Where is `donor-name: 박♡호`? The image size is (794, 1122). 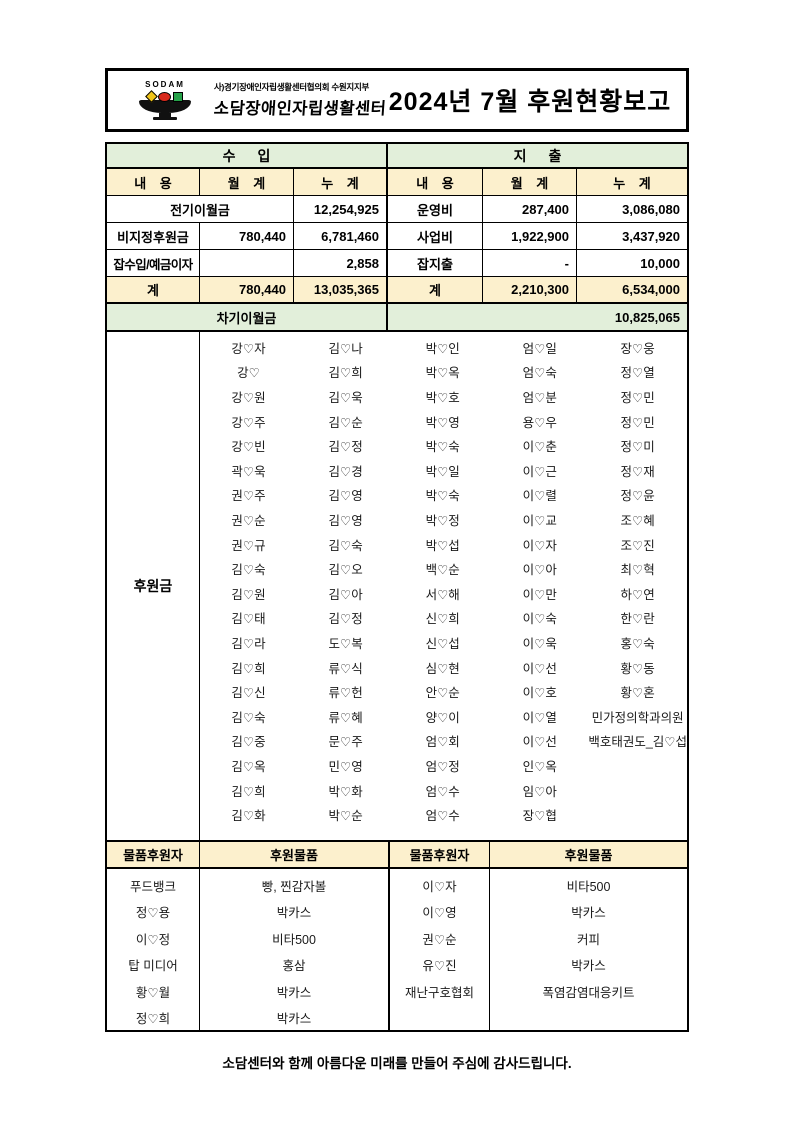
donor-name: 박♡호 is located at coordinates (442, 397).